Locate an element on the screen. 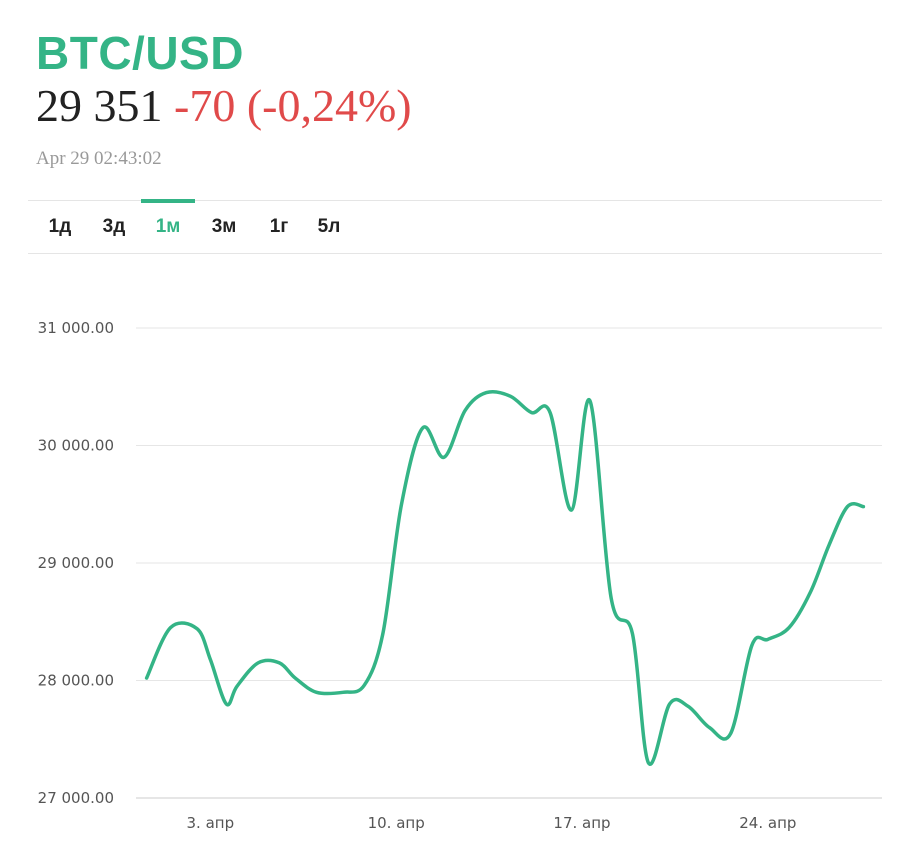  tab-1y: 1г is located at coordinates (279, 226).